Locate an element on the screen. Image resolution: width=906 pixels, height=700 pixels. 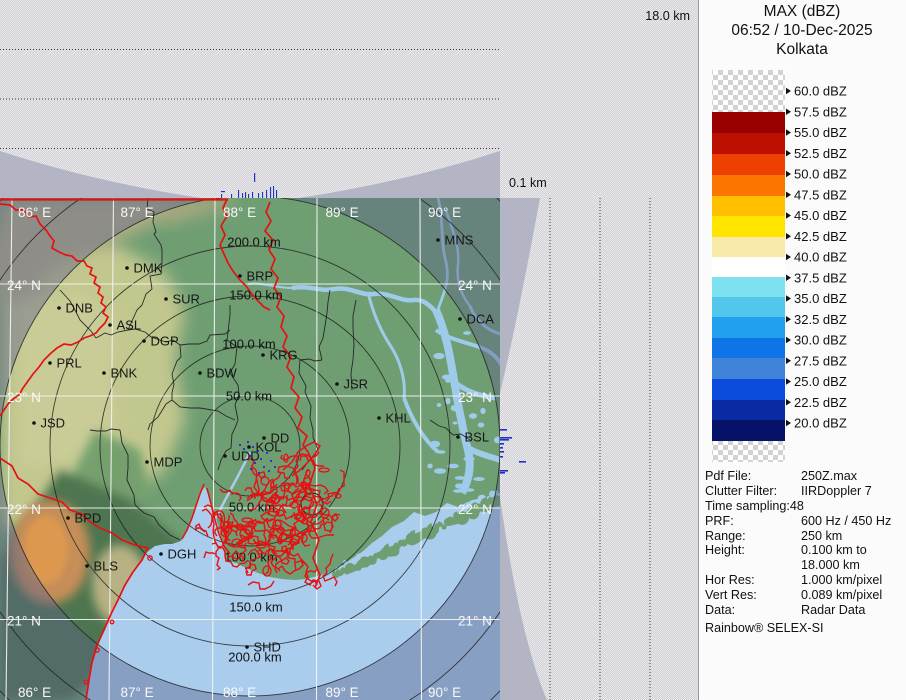
svg-text: BPD is located at coordinates (88, 518).